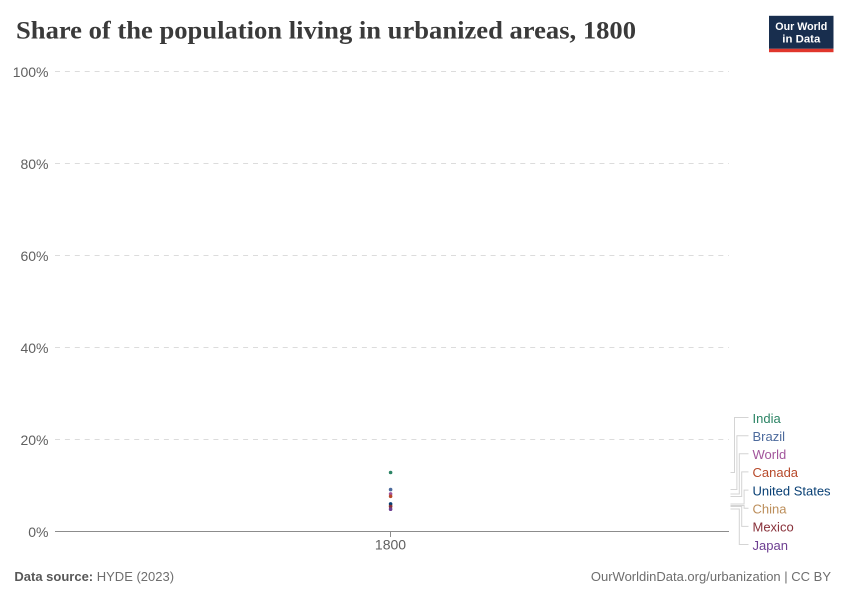 Image resolution: width=850 pixels, height=600 pixels. What do you see at coordinates (31, 72) in the screenshot?
I see `svg-text: 100%` at bounding box center [31, 72].